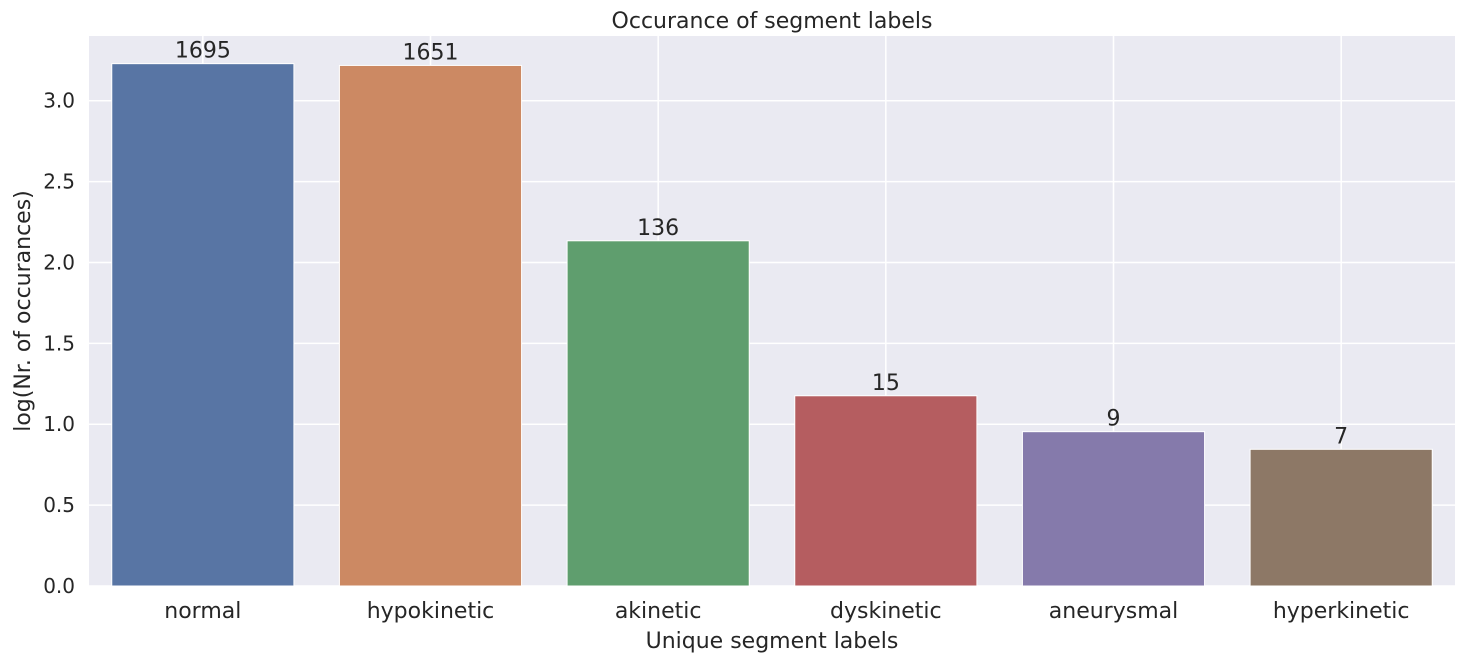 The height and width of the screenshot is (663, 1465). What do you see at coordinates (658, 413) in the screenshot?
I see `bar-akinetic` at bounding box center [658, 413].